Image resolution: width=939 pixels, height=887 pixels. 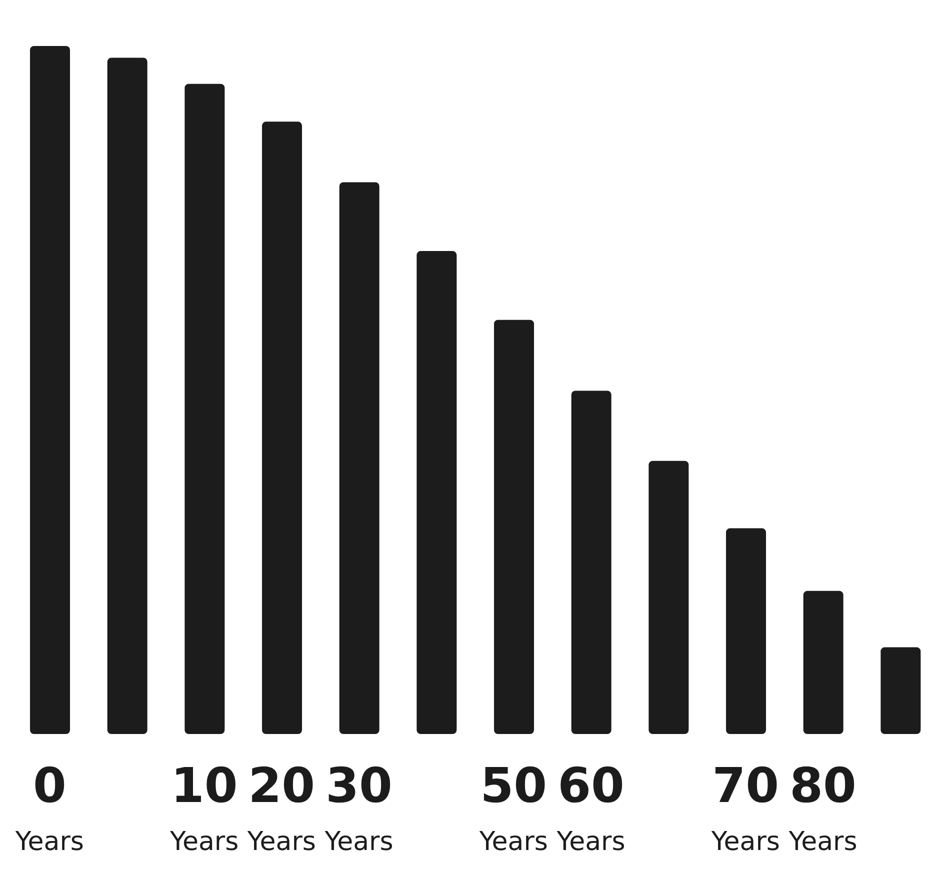 I want to click on x-tick-label: 0 Years, so click(x=49, y=807).